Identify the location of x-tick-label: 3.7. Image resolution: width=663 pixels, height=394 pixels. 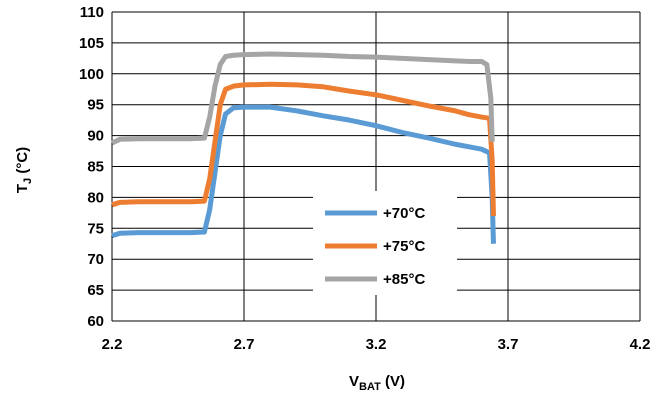
(508, 344).